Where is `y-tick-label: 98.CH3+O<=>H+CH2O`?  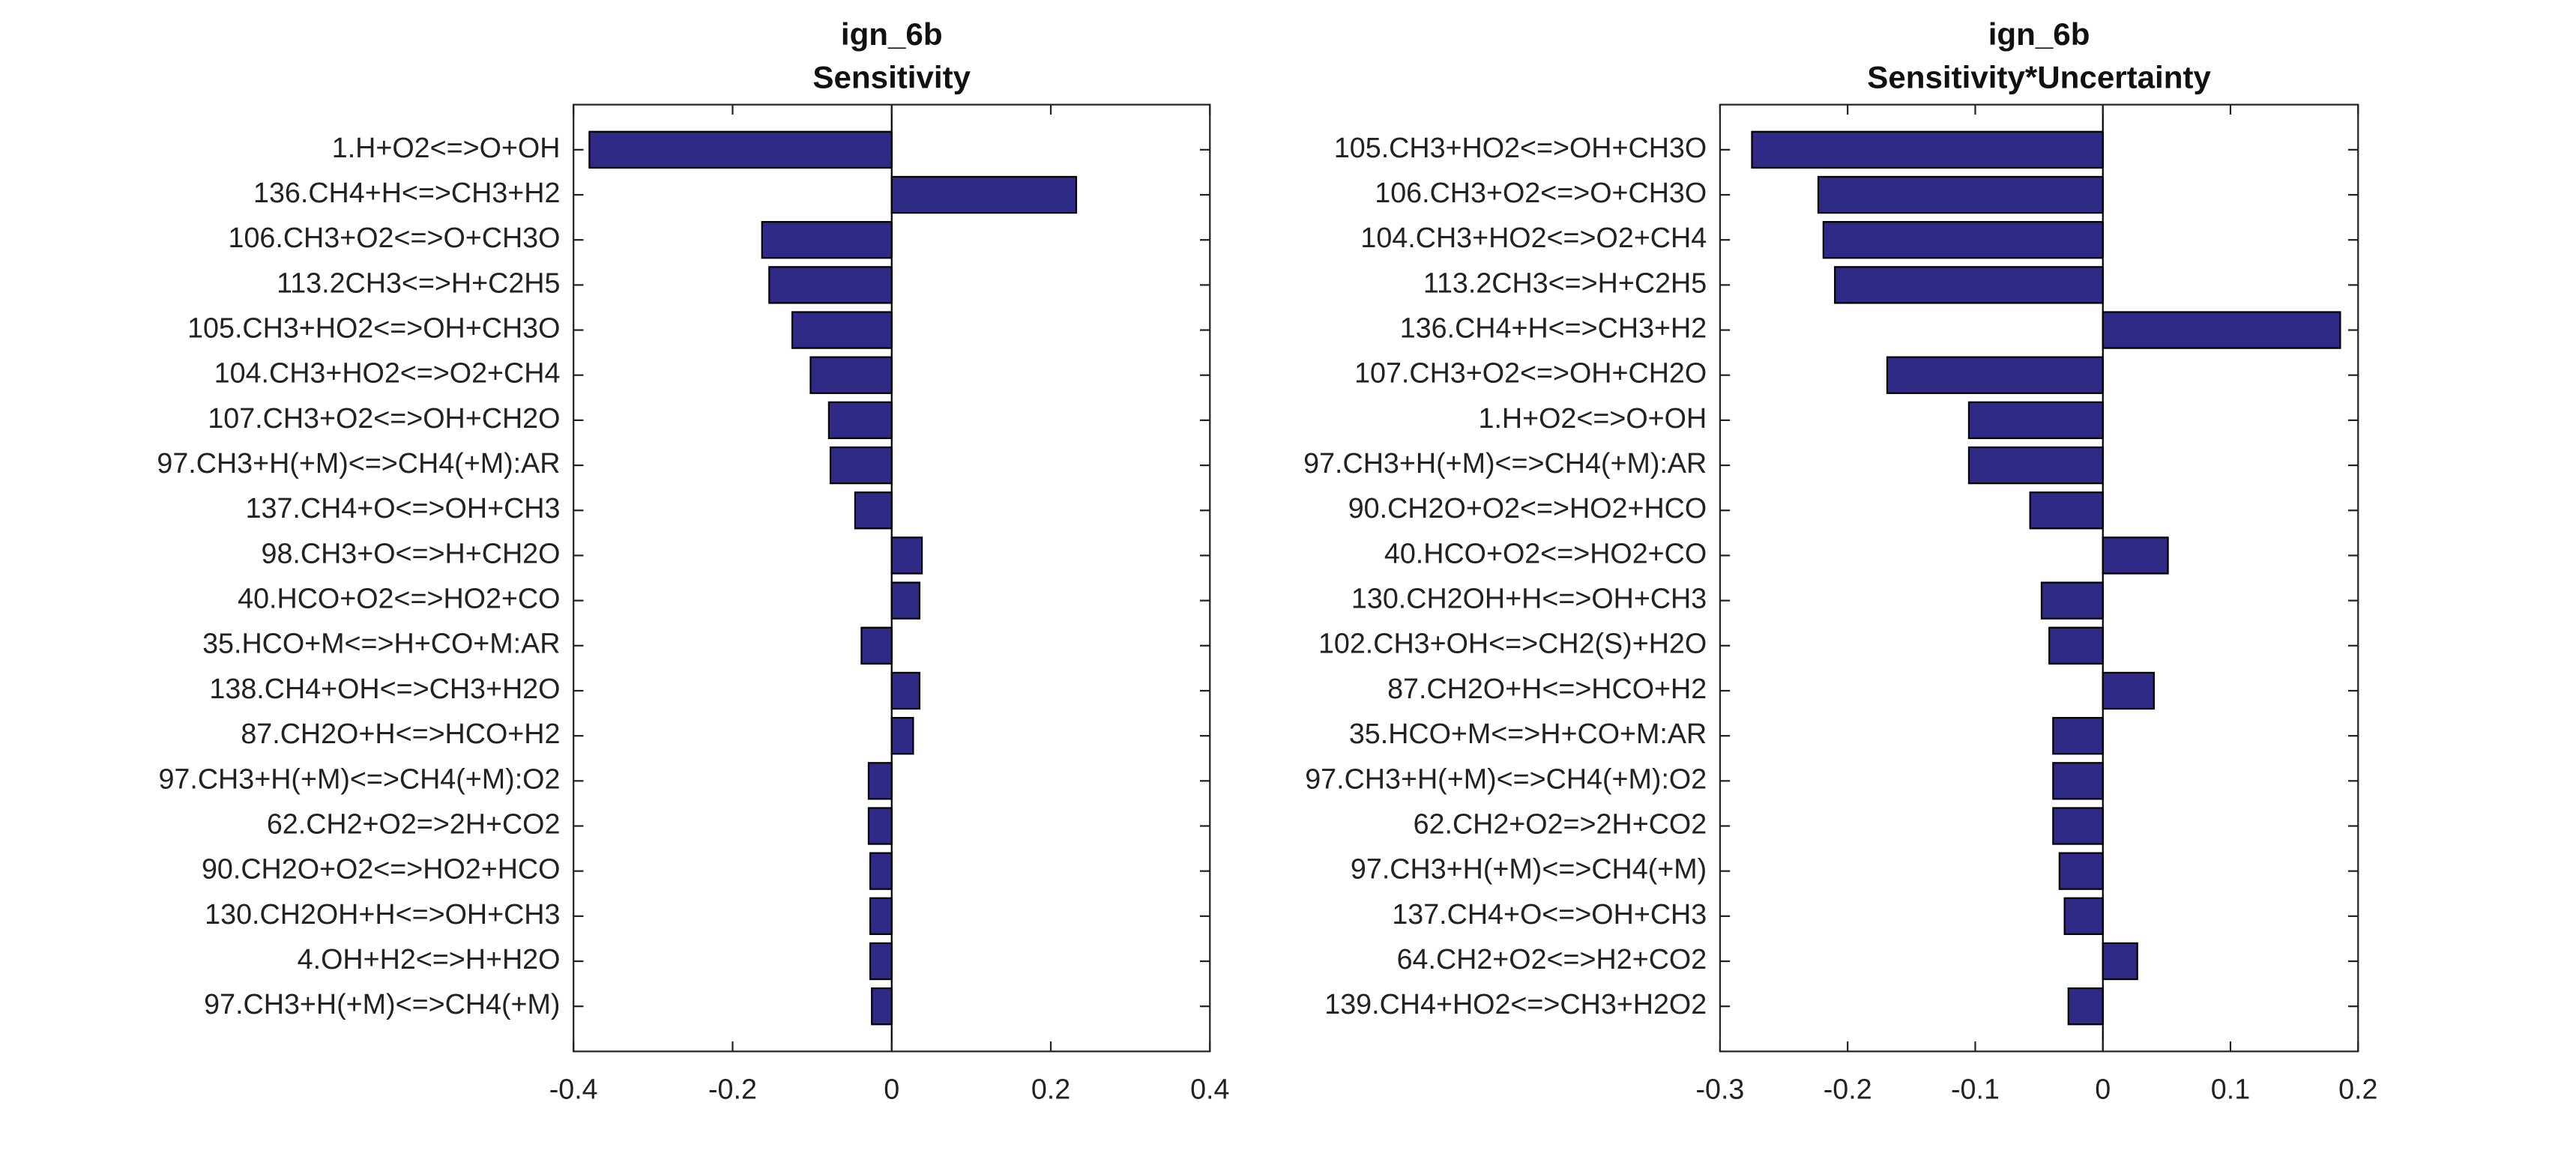
y-tick-label: 98.CH3+O<=>H+CH2O is located at coordinates (412, 553).